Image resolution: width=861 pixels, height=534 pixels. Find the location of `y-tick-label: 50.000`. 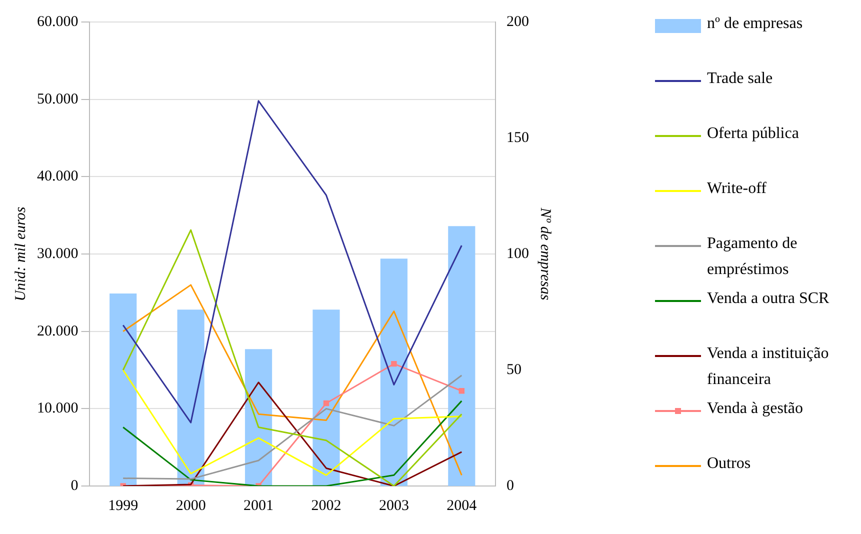

y-tick-label: 50.000 is located at coordinates (57, 99).